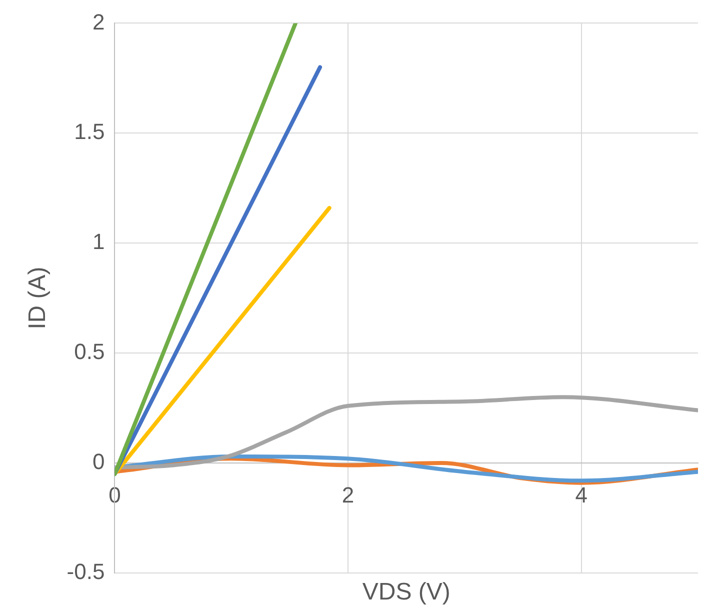 This screenshot has height=616, width=705. What do you see at coordinates (348, 495) in the screenshot?
I see `x-tick-label: 2` at bounding box center [348, 495].